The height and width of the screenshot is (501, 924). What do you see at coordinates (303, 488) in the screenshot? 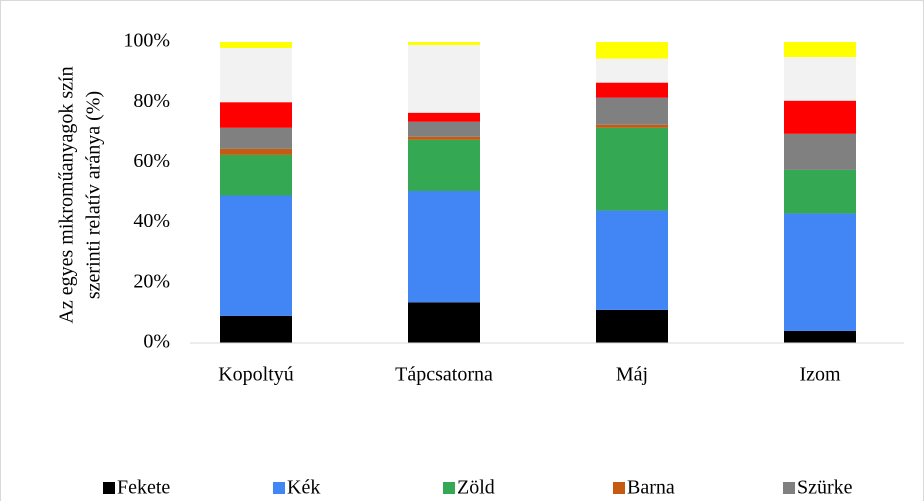
I see `legend-label: Kék` at bounding box center [303, 488].